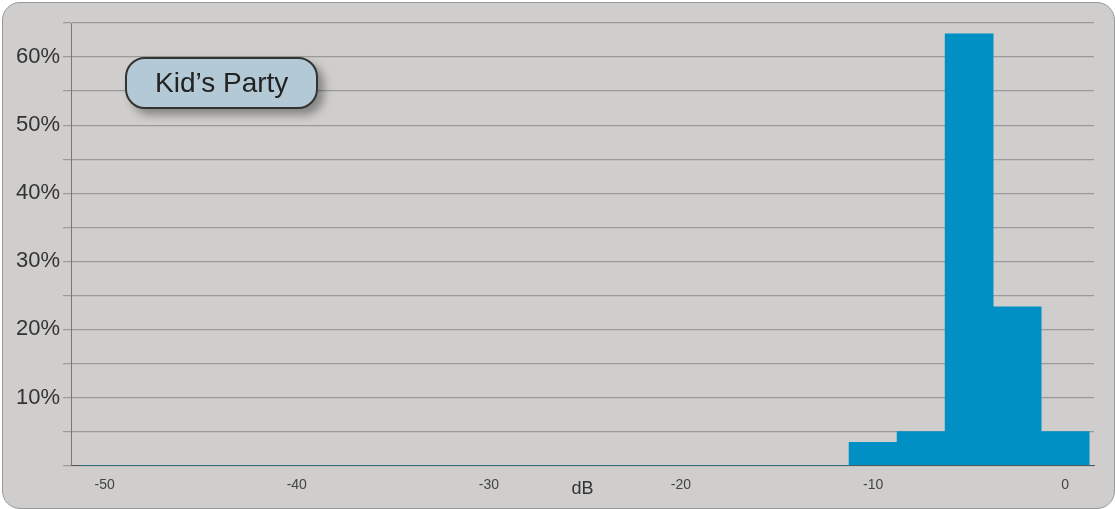 The height and width of the screenshot is (509, 1115). I want to click on x-tick-label: 0, so click(1065, 483).